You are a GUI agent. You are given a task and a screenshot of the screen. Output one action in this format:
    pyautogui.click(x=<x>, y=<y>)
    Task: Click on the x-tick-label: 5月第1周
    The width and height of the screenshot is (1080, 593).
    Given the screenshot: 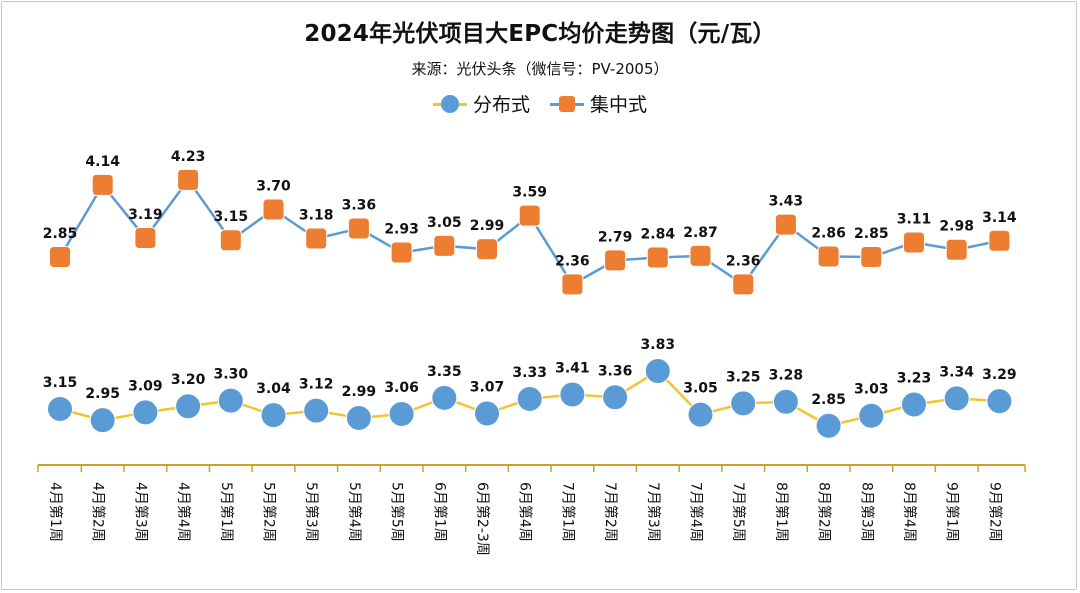 What is the action you would take?
    pyautogui.click(x=226, y=512)
    